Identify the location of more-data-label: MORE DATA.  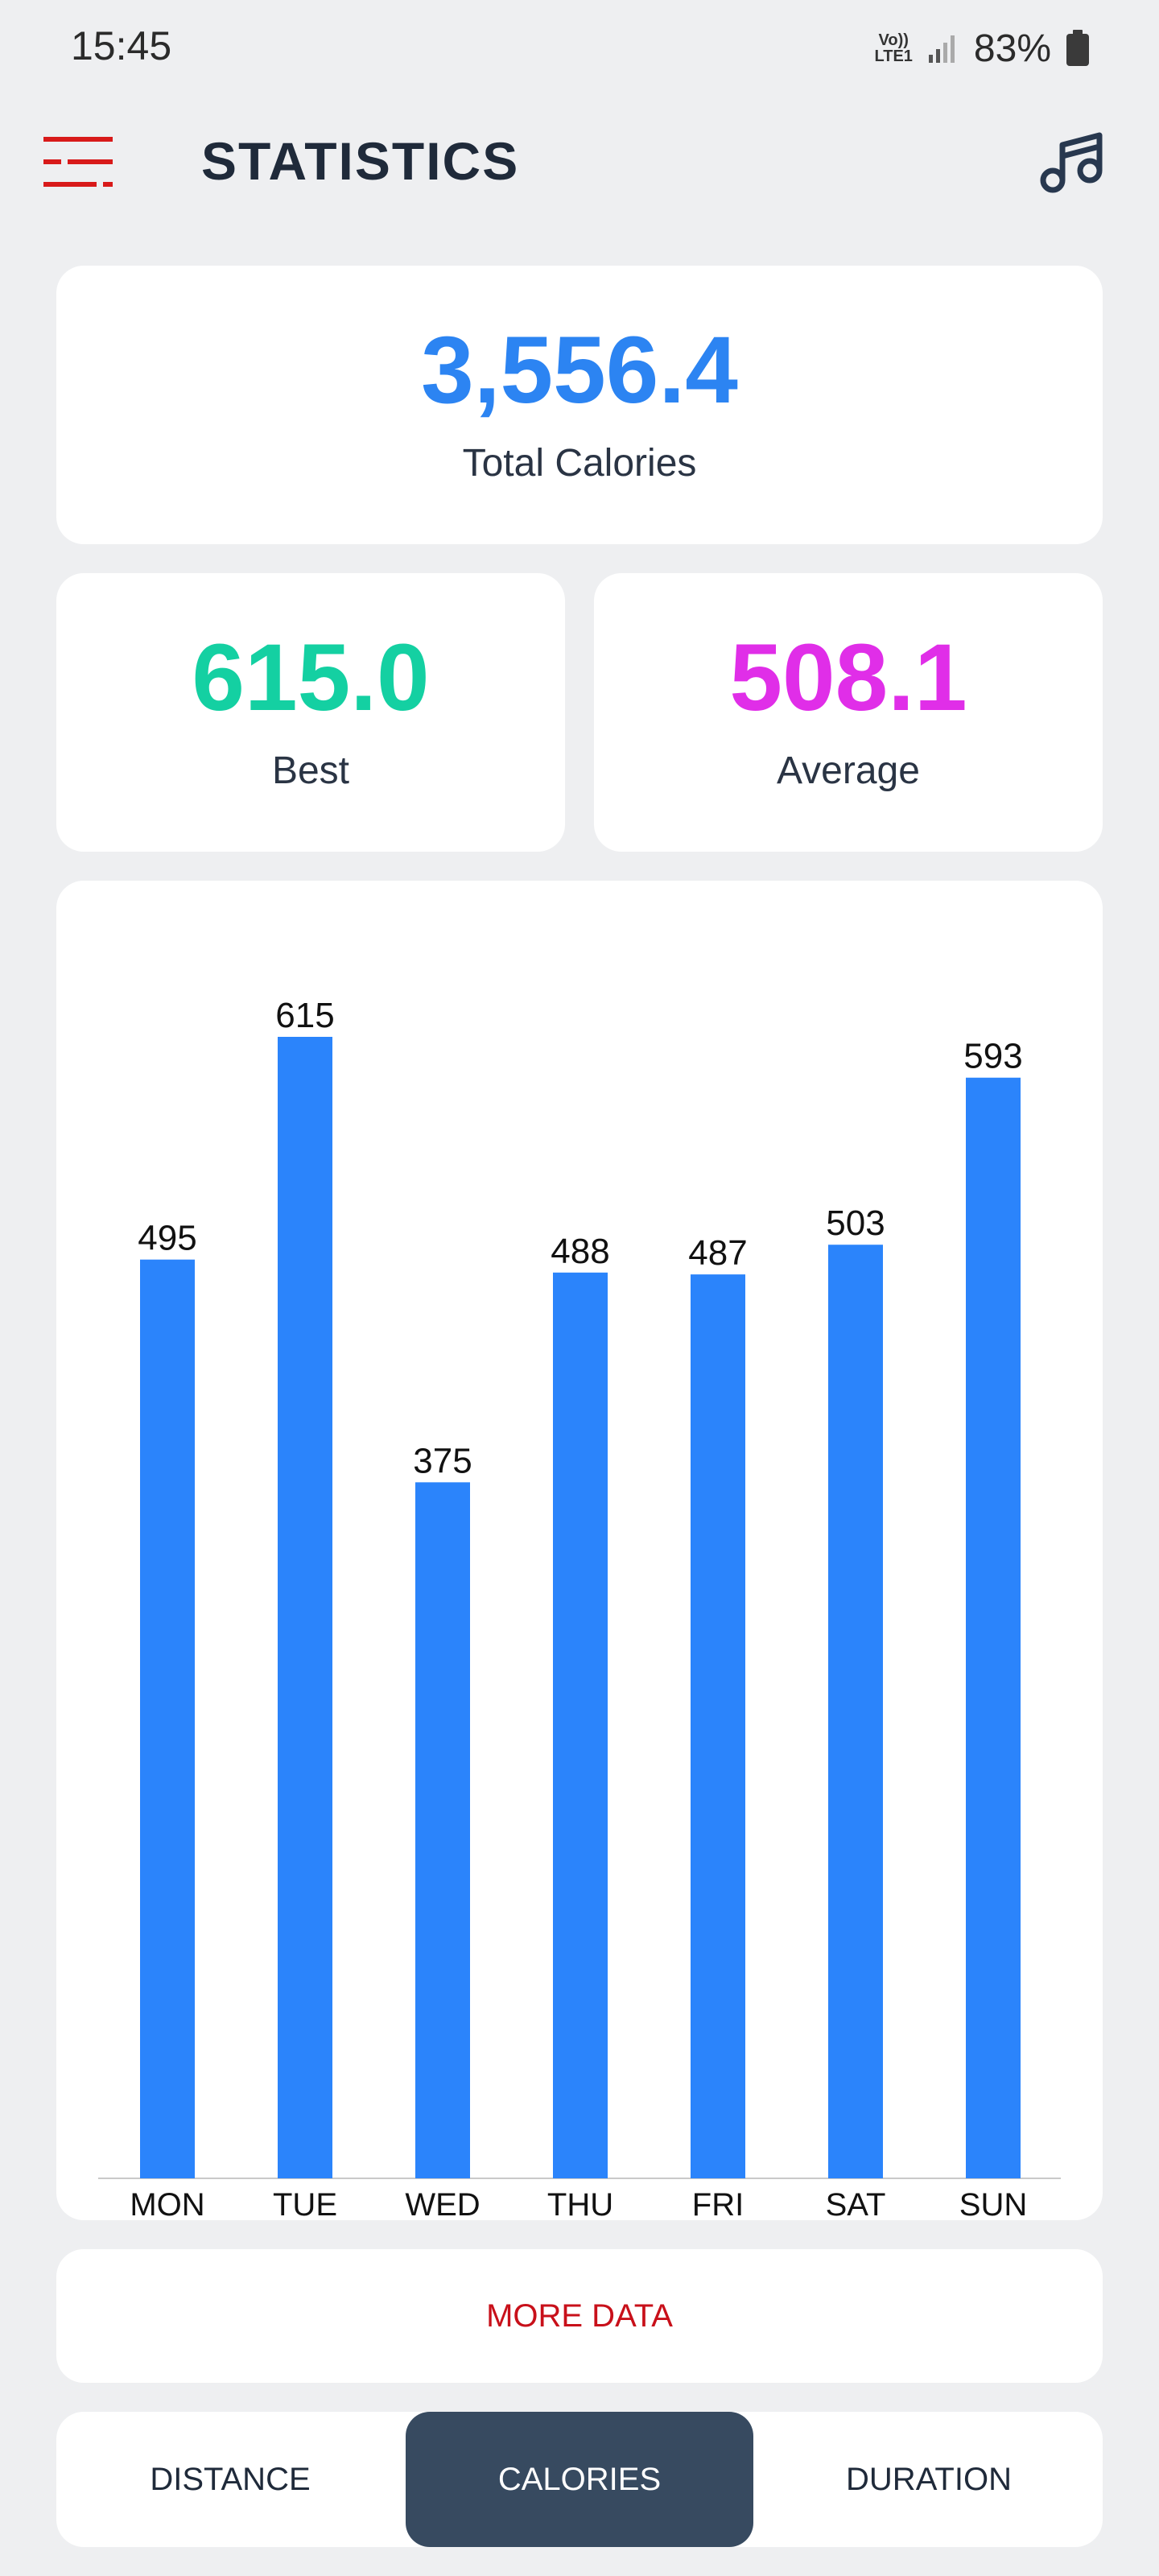
(579, 2315).